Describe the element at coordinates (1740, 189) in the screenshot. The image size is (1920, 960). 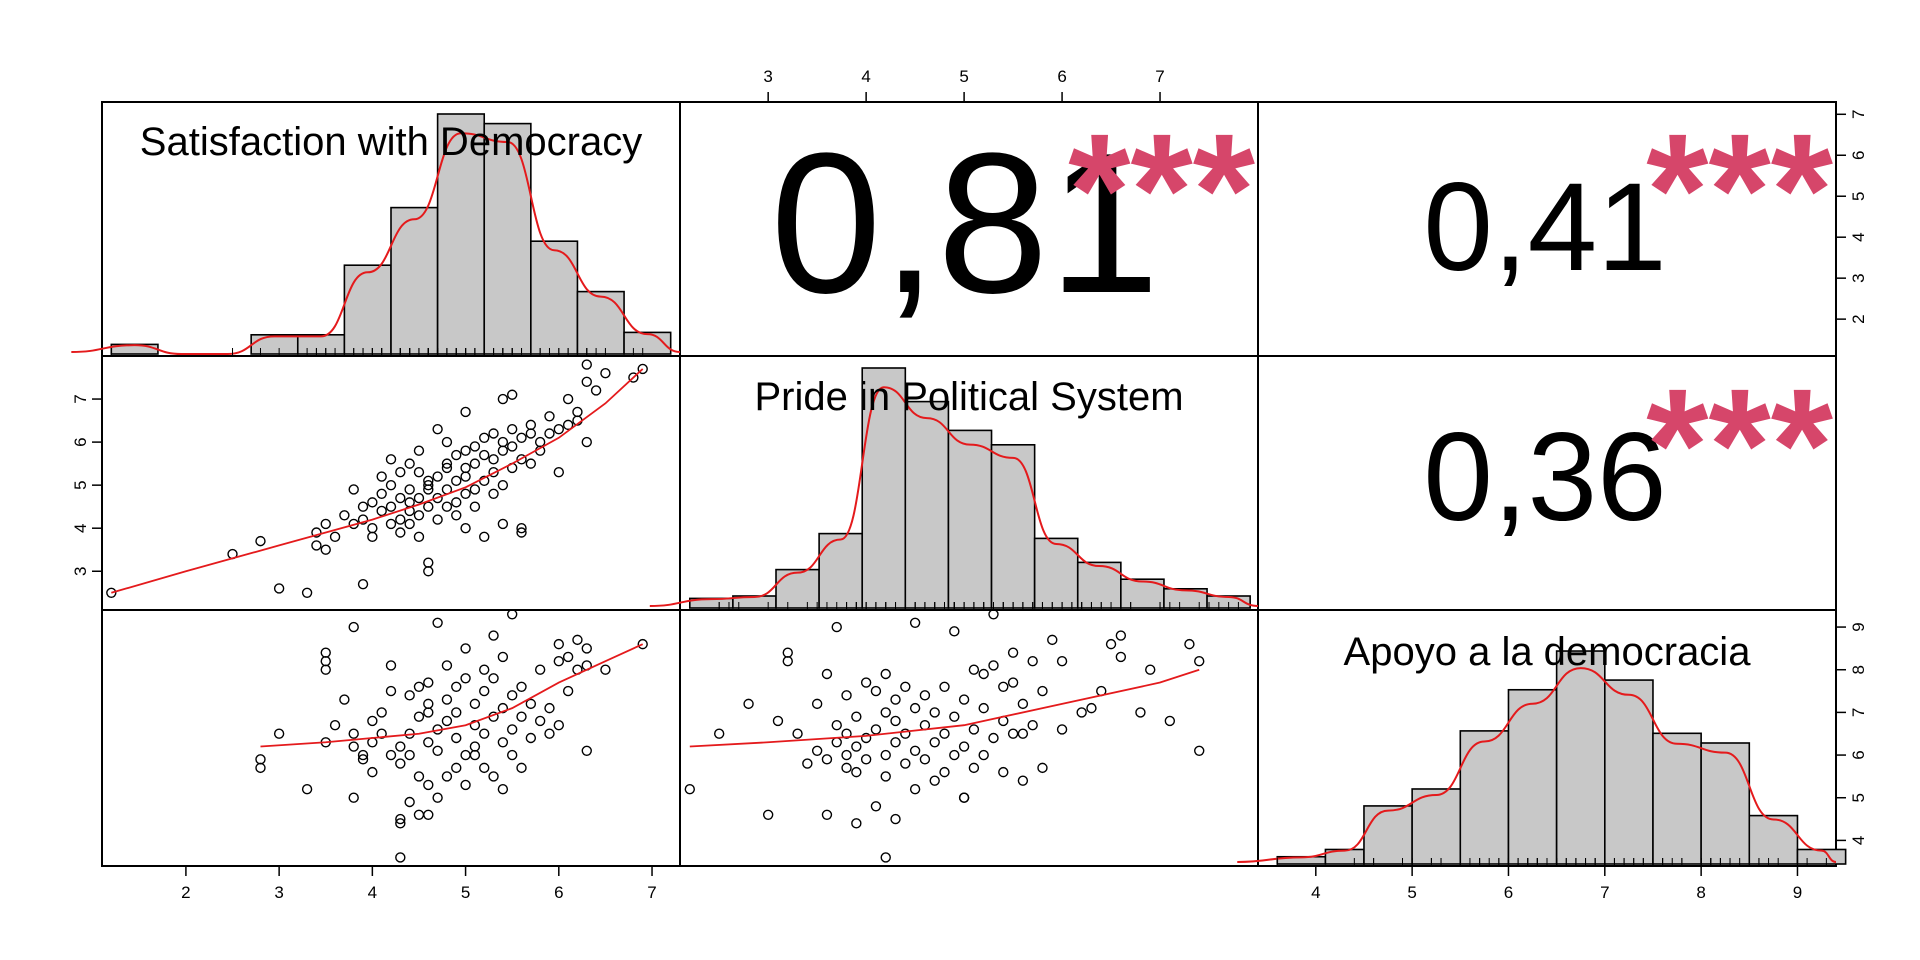
I see `corr-stars-sat-apoyo: ***` at that location.